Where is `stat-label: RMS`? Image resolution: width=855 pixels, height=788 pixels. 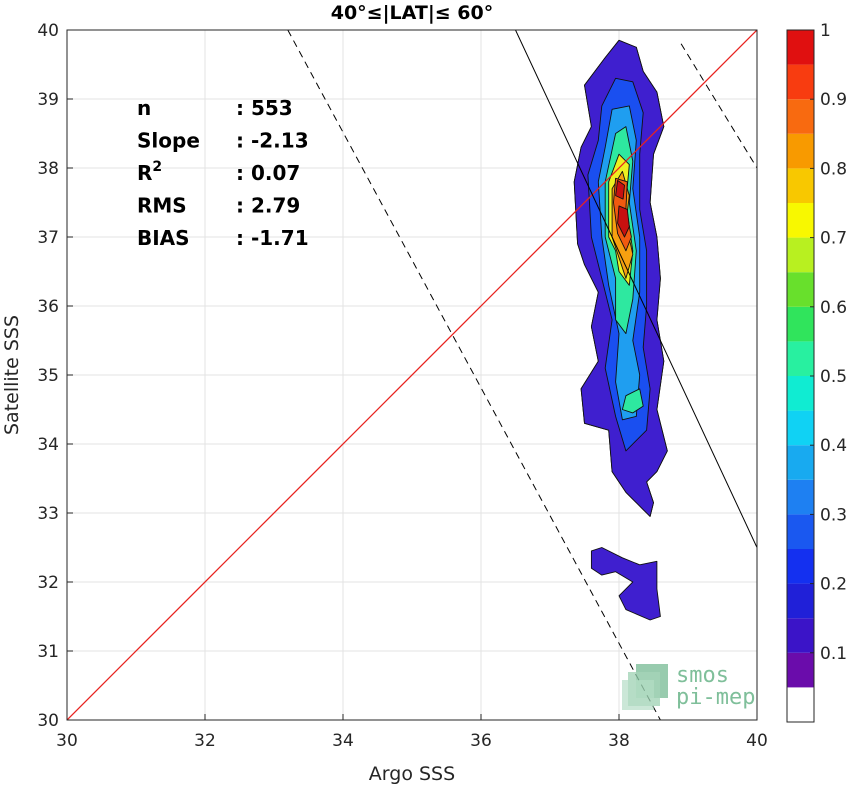 stat-label: RMS is located at coordinates (162, 206).